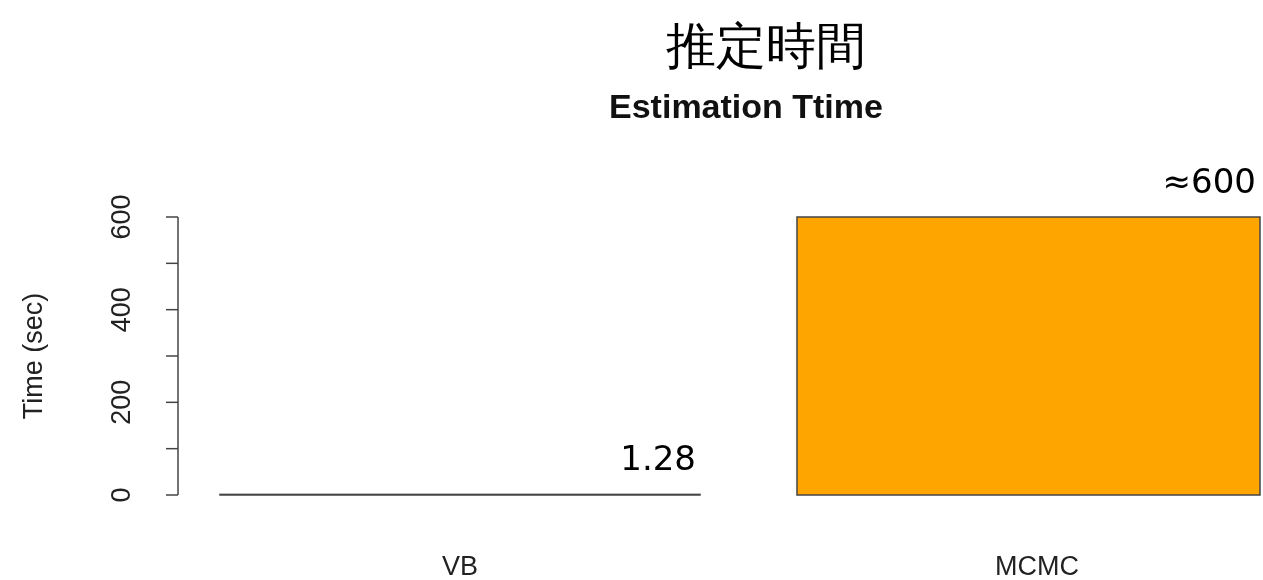 This screenshot has width=1263, height=580. Describe the element at coordinates (121, 495) in the screenshot. I see `y-tick-label: 0` at that location.